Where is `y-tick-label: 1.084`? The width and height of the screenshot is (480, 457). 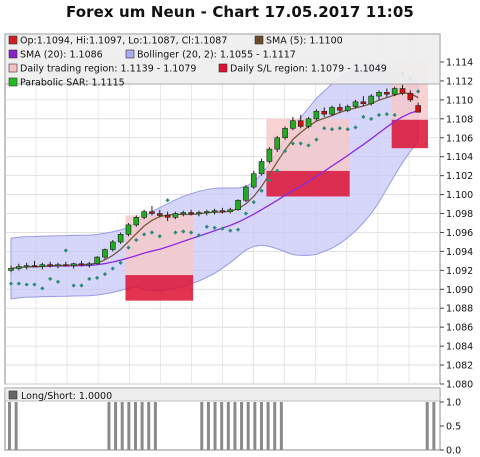
y-tick-label: 1.084 is located at coordinates (459, 347).